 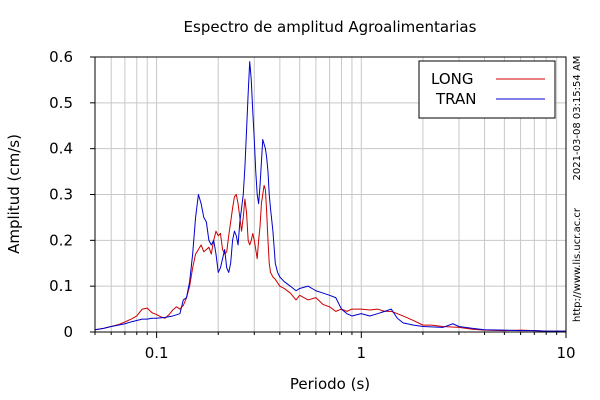 What do you see at coordinates (577, 264) in the screenshot?
I see `website-label: http://www.lis.ucr.ac.cr` at bounding box center [577, 264].